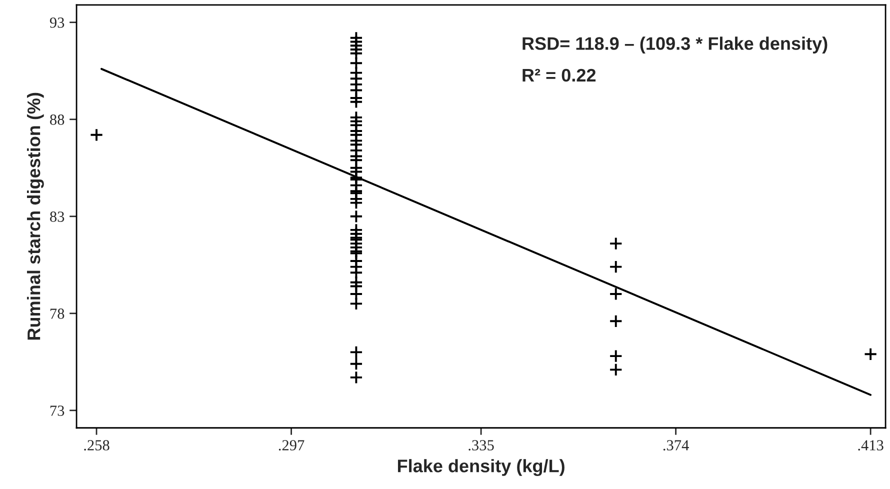 This screenshot has height=489, width=890. I want to click on y-tick-label: 88, so click(57, 119).